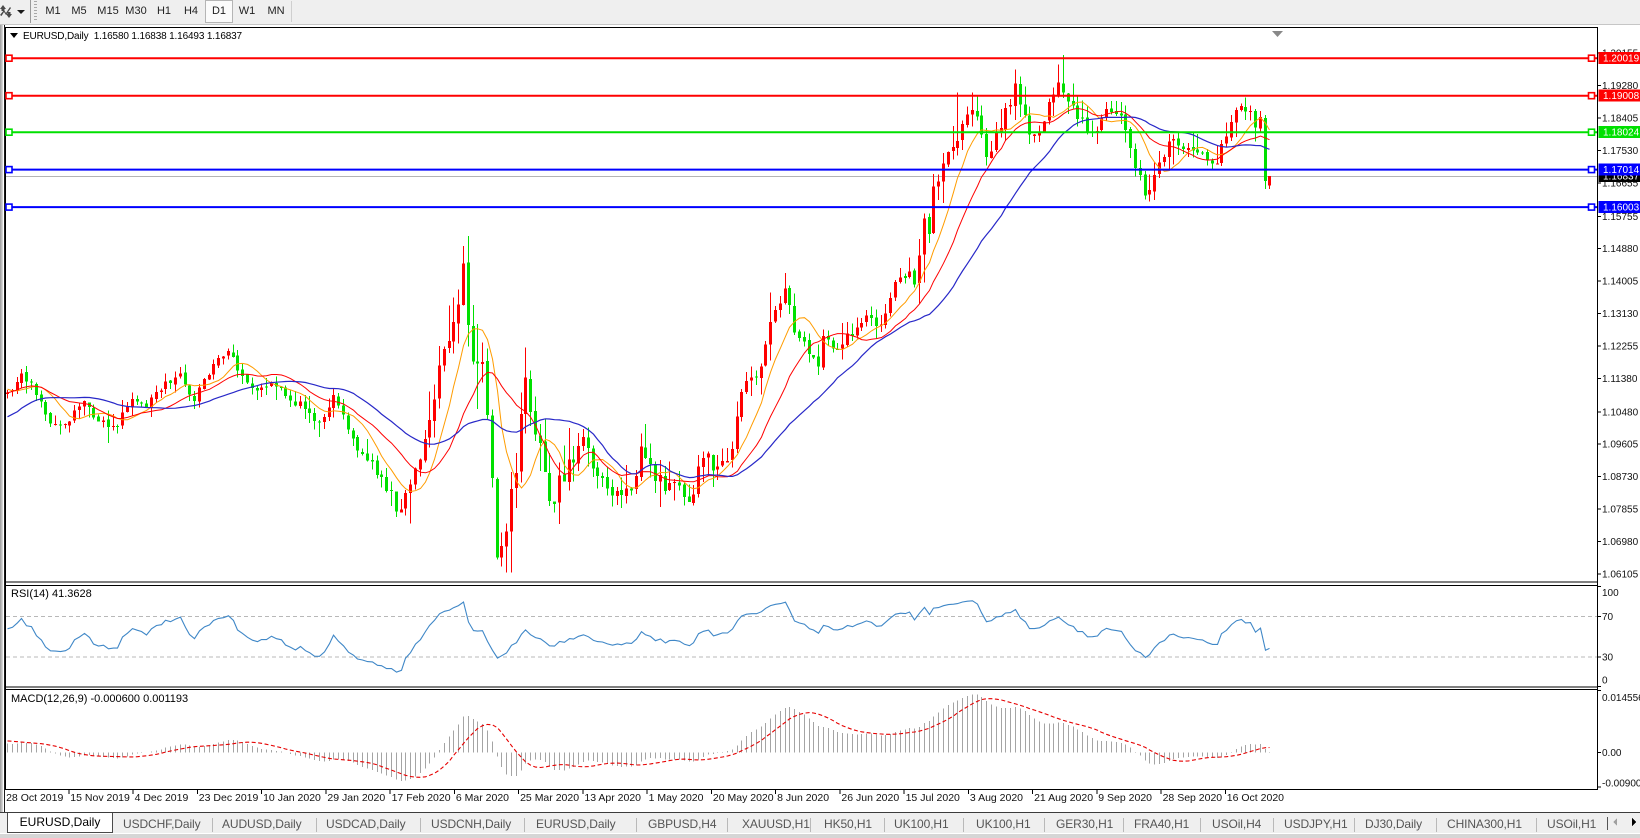 The image size is (1640, 838). Describe the element at coordinates (1193, 798) in the screenshot. I see `svg-text: 28 Sep 2020` at that location.